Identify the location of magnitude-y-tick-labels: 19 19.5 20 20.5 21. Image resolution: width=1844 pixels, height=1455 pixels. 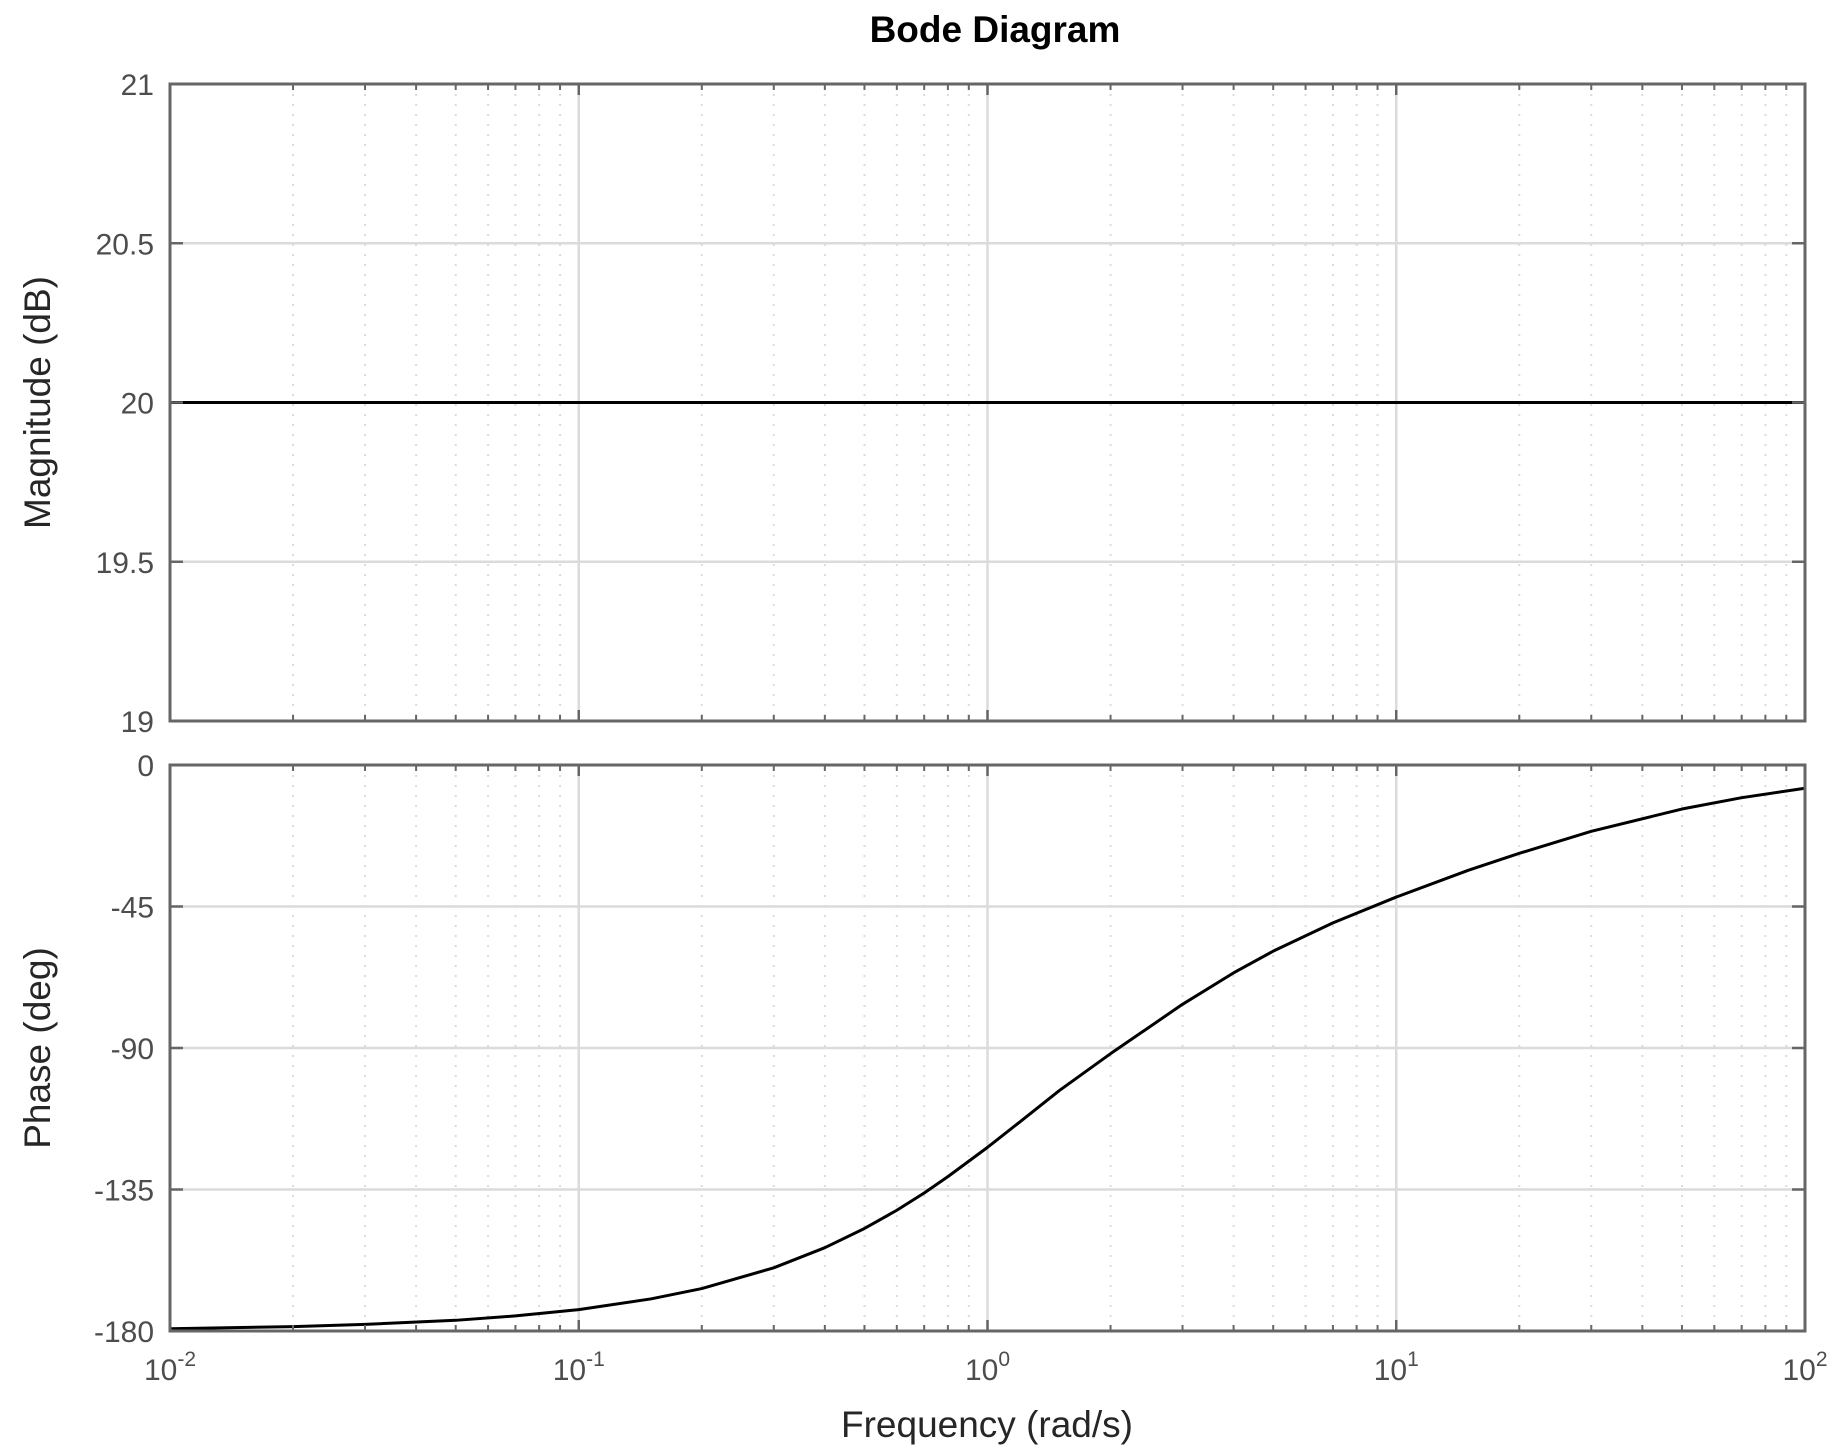
(125, 404).